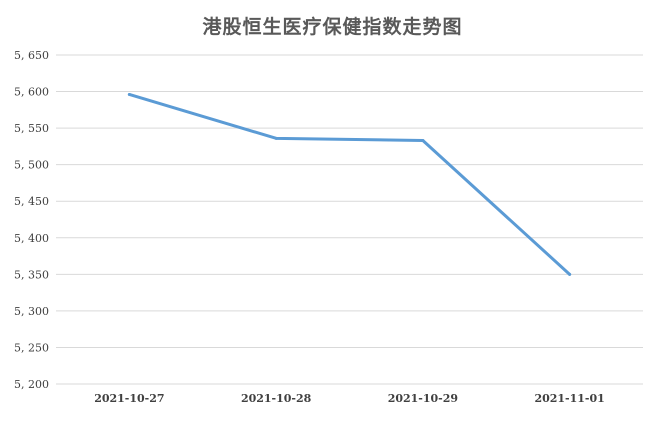 Image resolution: width=665 pixels, height=421 pixels. What do you see at coordinates (31, 55) in the screenshot?
I see `y-tick-label: 5, 650` at bounding box center [31, 55].